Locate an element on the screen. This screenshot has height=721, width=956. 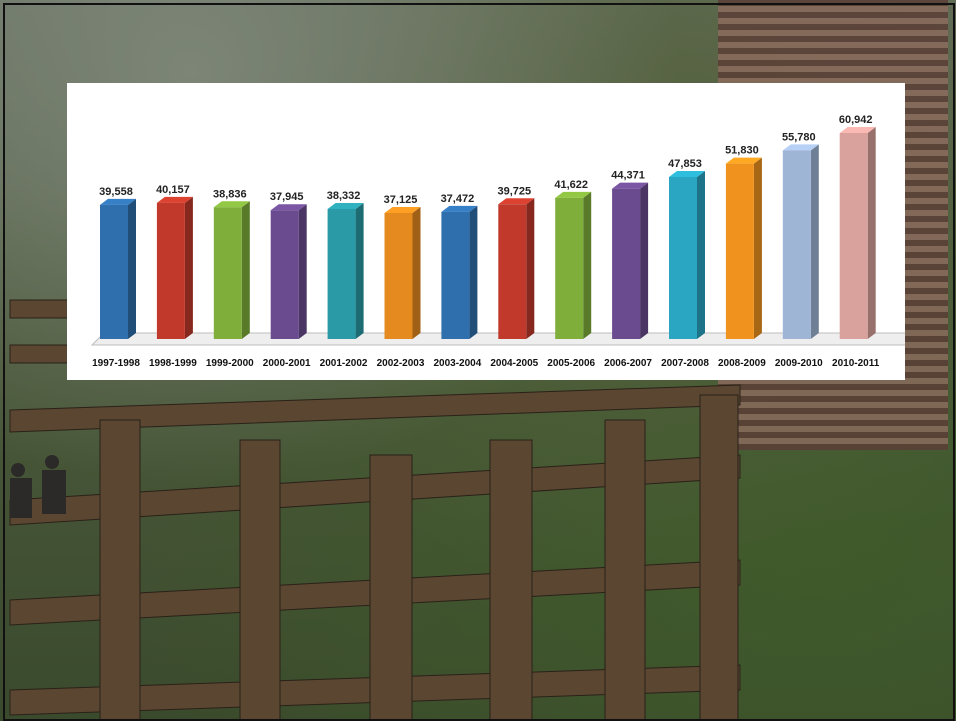
data-label: 37,125 is located at coordinates (401, 200).